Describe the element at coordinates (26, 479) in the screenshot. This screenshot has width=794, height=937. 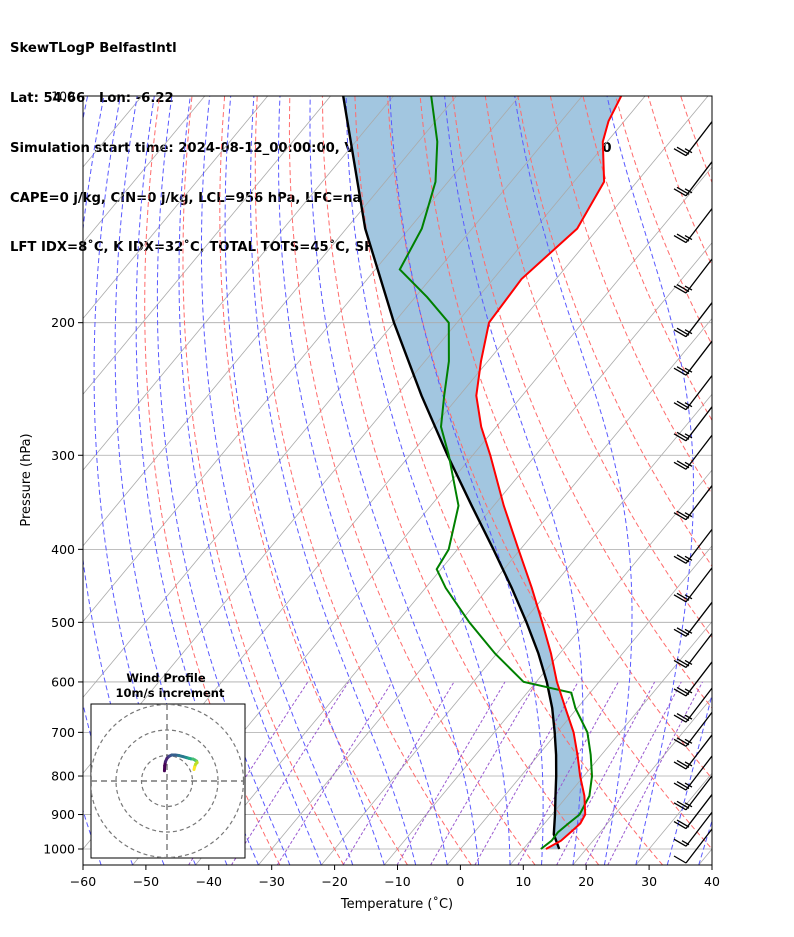
I see `y-axis-label: Pressure (hPa)` at that location.